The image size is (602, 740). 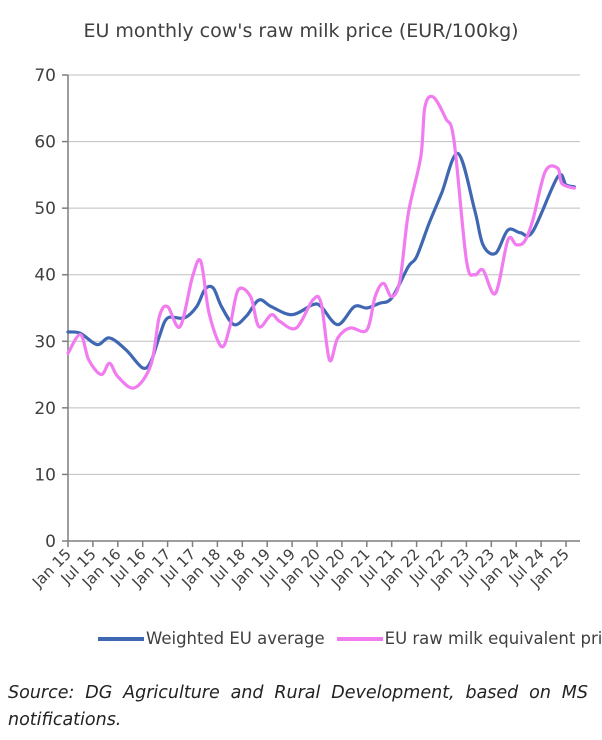 I want to click on legend-item-eu-raw-milk-equivalent-price: EU raw milk equivalent price, so click(x=469, y=638).